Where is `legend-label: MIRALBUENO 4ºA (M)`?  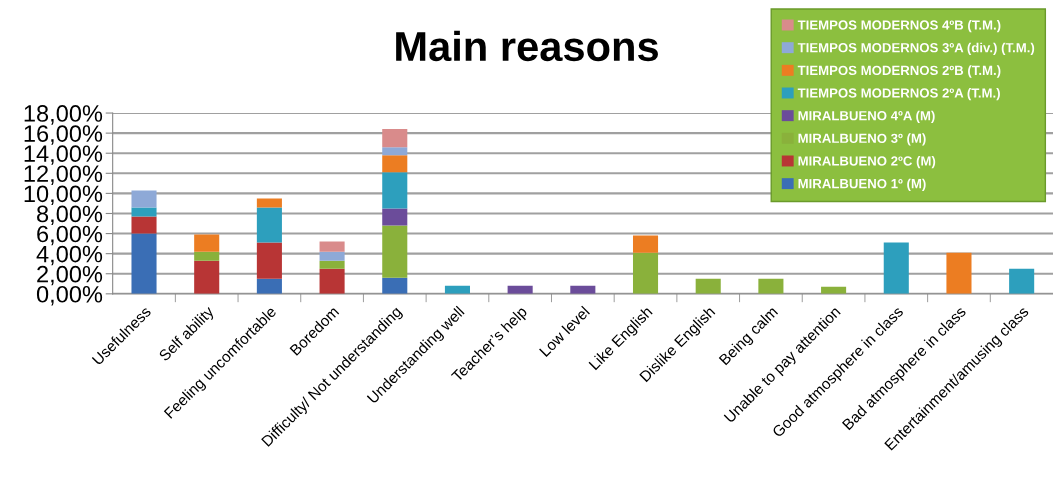 legend-label: MIRALBUENO 4ºA (M) is located at coordinates (866, 116).